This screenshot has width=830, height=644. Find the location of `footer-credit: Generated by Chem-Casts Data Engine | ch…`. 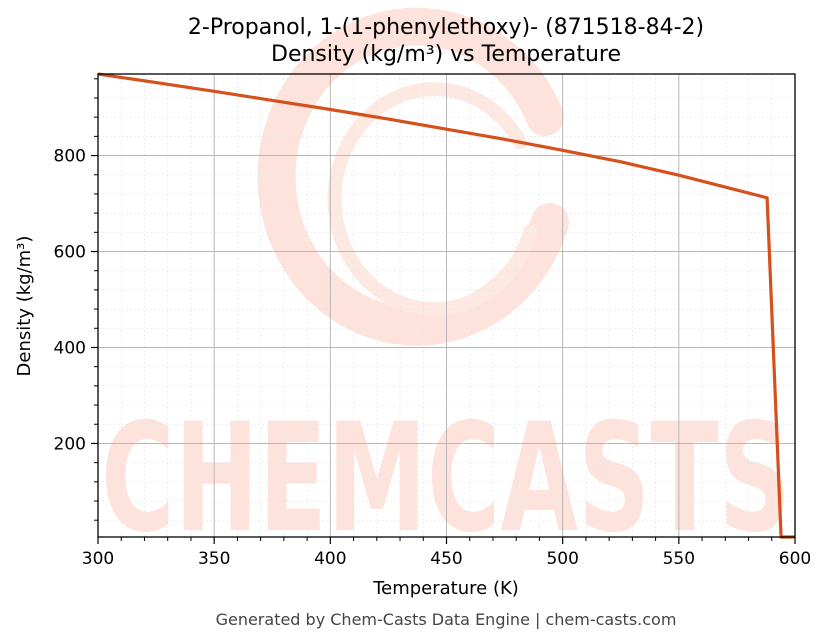

footer-credit: Generated by Chem-Casts Data Engine | ch… is located at coordinates (446, 619).